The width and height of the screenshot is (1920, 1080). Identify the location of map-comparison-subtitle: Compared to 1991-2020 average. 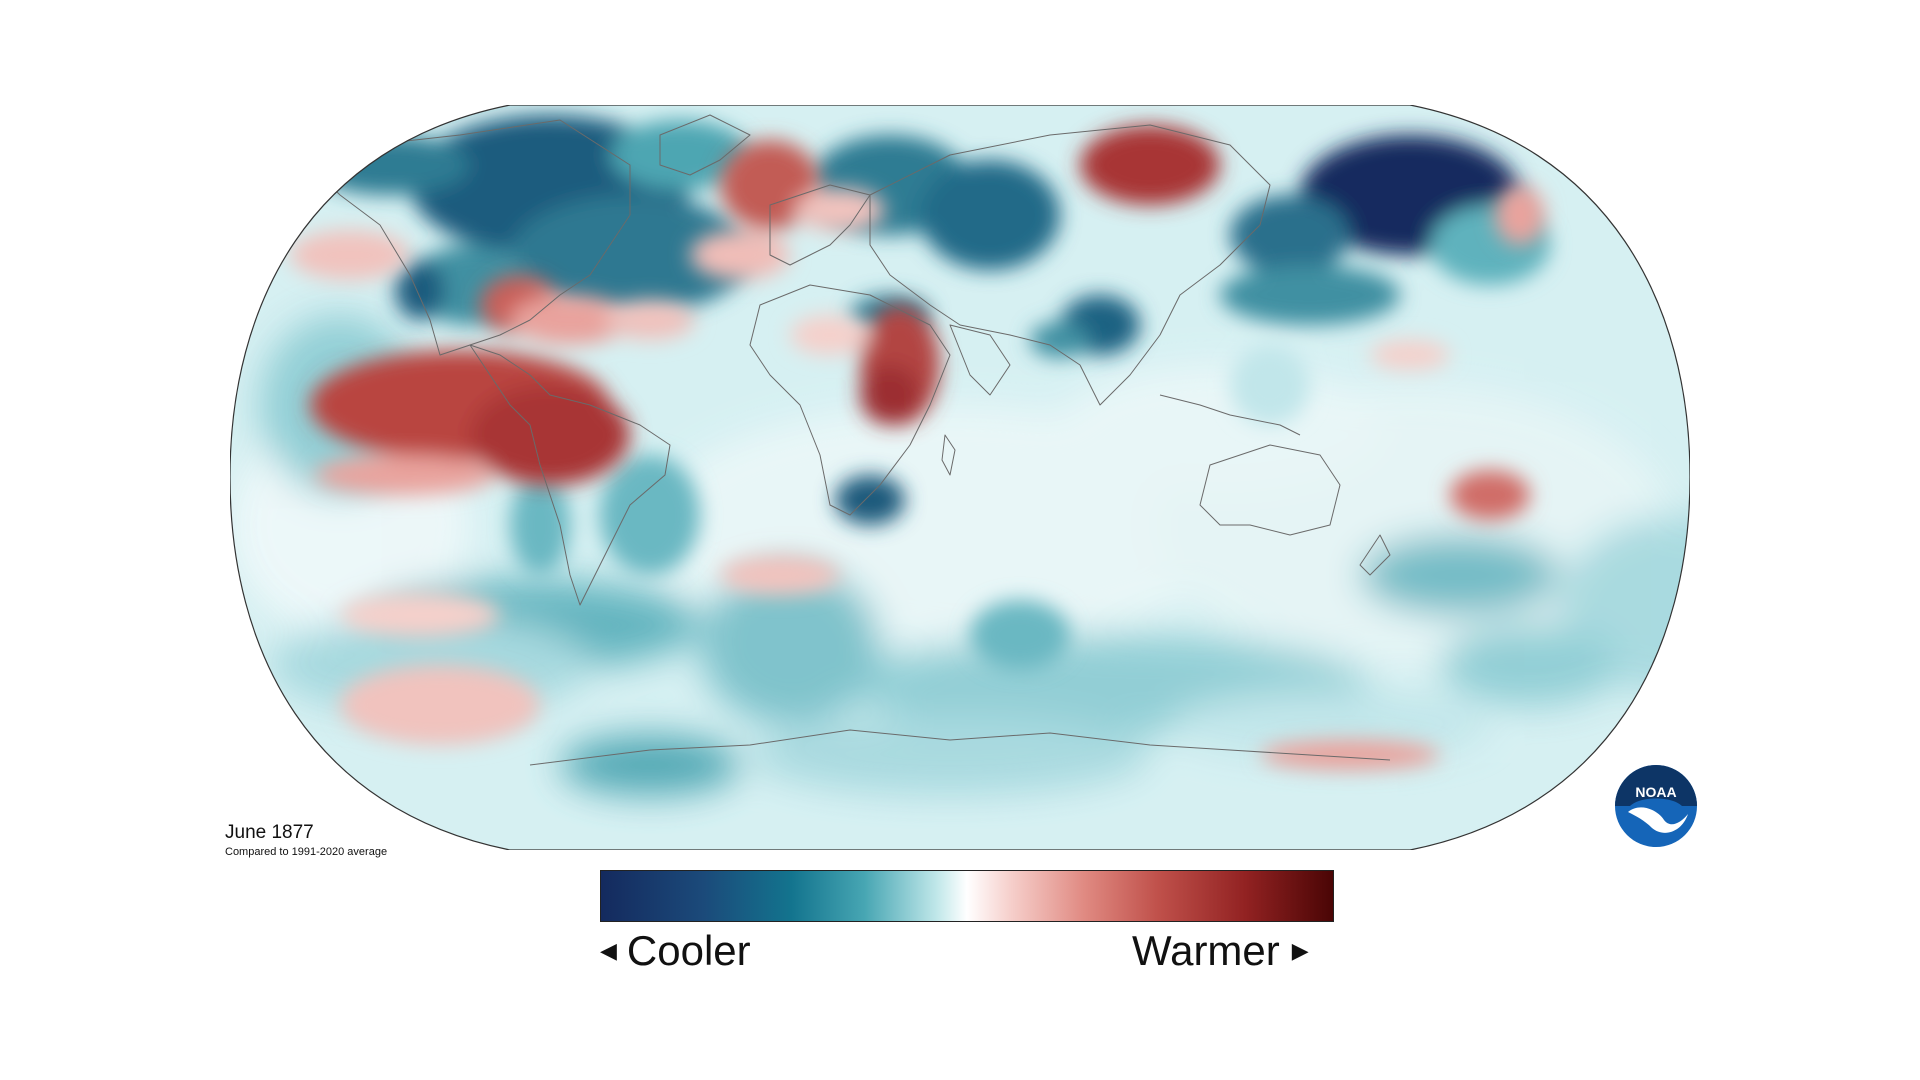
(306, 852).